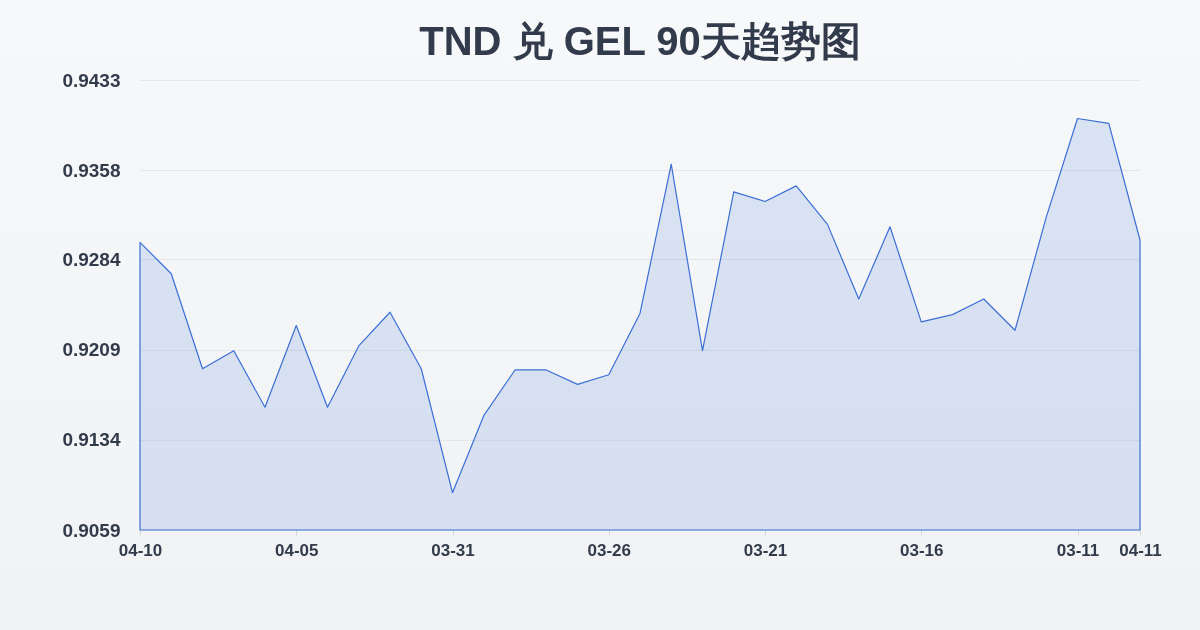 The height and width of the screenshot is (630, 1200). What do you see at coordinates (1140, 550) in the screenshot?
I see `x-tick-label: 04-11` at bounding box center [1140, 550].